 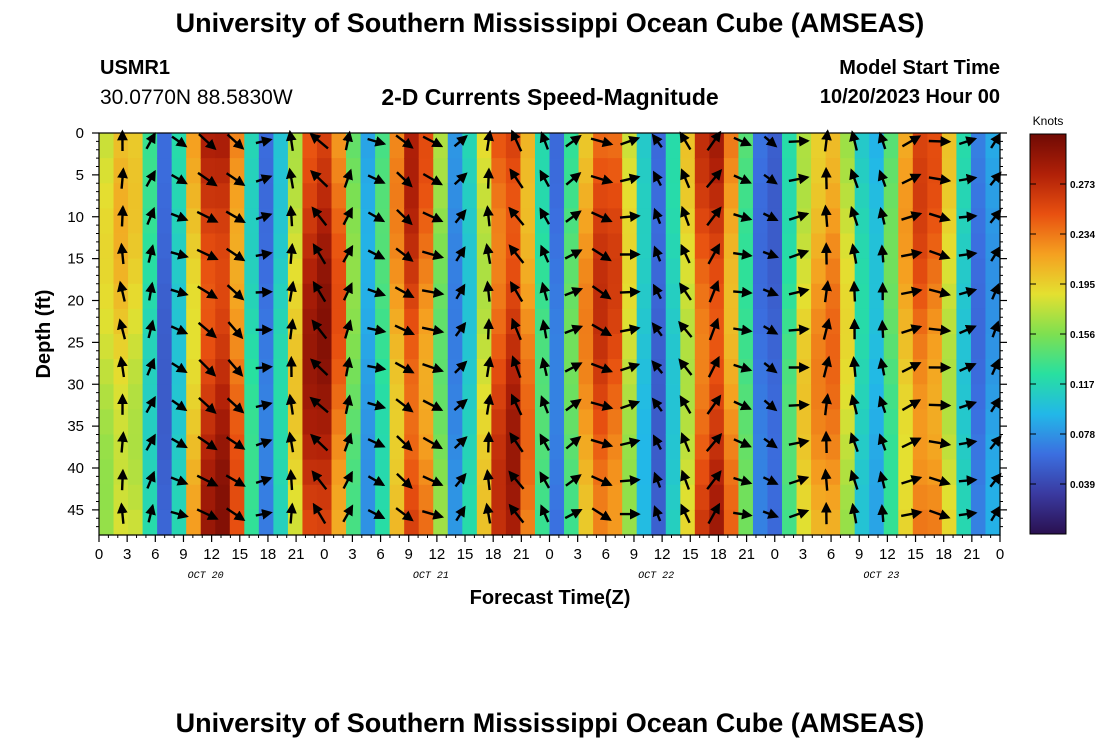 I want to click on x-tick-label: 6, so click(x=831, y=554).